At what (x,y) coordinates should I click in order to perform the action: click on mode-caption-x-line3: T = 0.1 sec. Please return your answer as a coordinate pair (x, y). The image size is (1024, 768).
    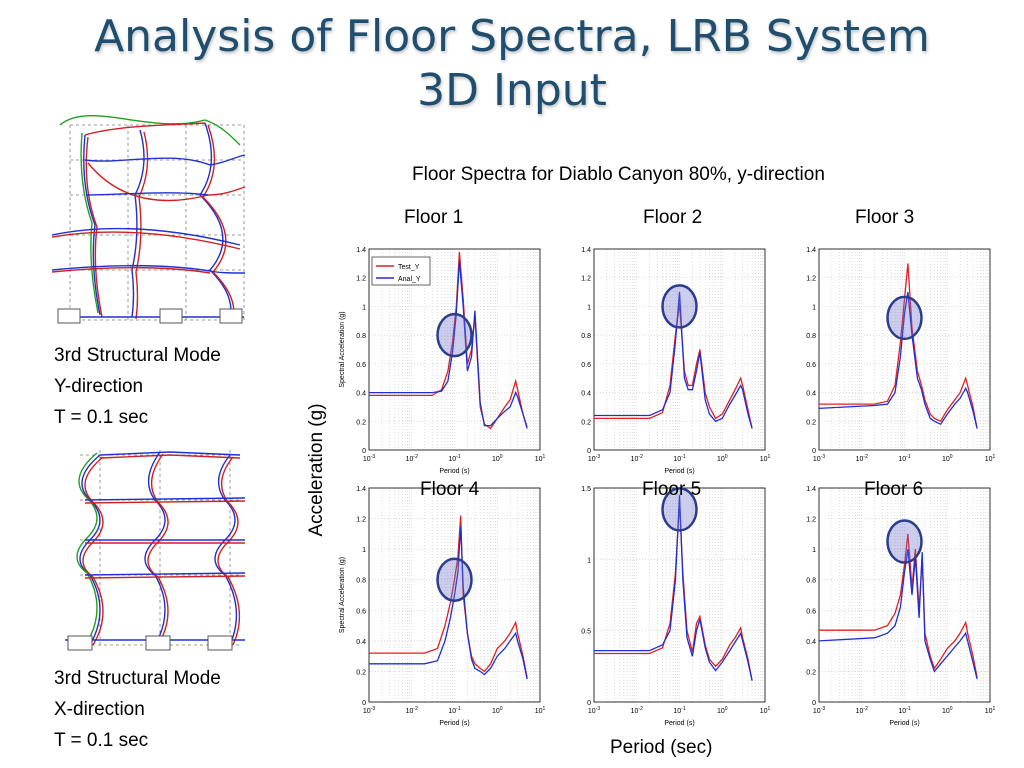
    Looking at the image, I should click on (101, 740).